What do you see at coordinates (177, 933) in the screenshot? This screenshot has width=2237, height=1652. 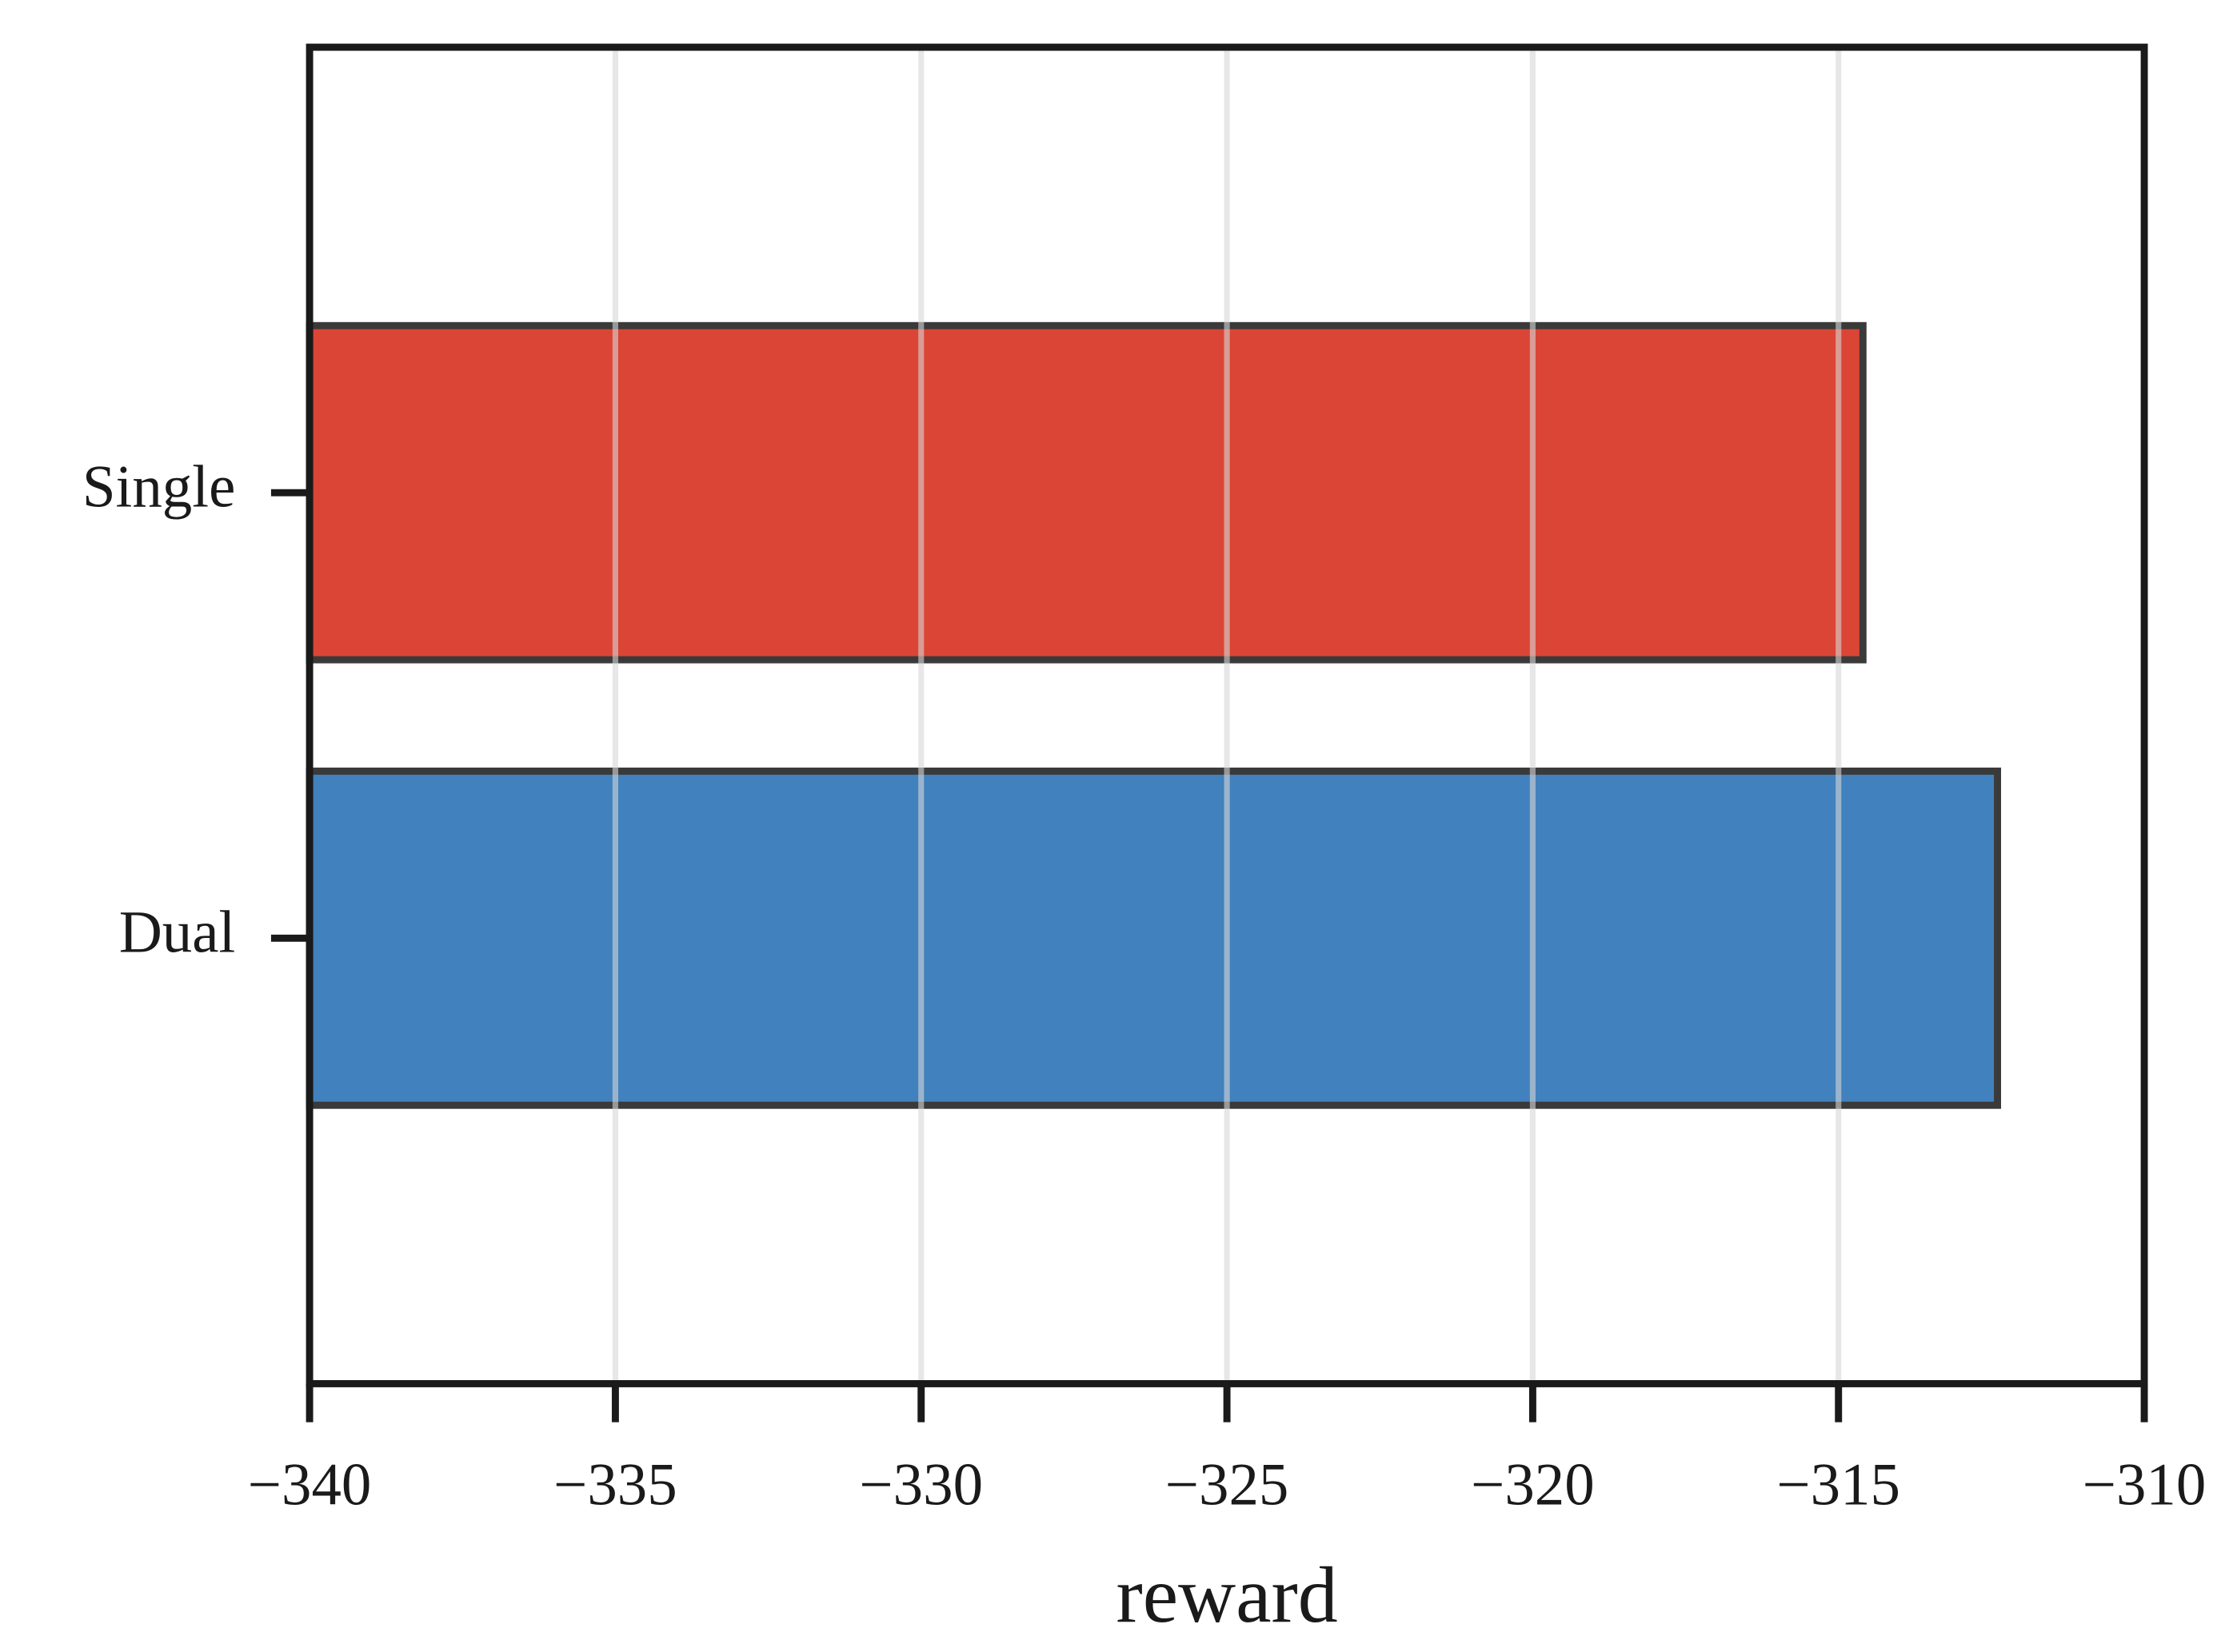 I see `y-tick-label: Dual` at bounding box center [177, 933].